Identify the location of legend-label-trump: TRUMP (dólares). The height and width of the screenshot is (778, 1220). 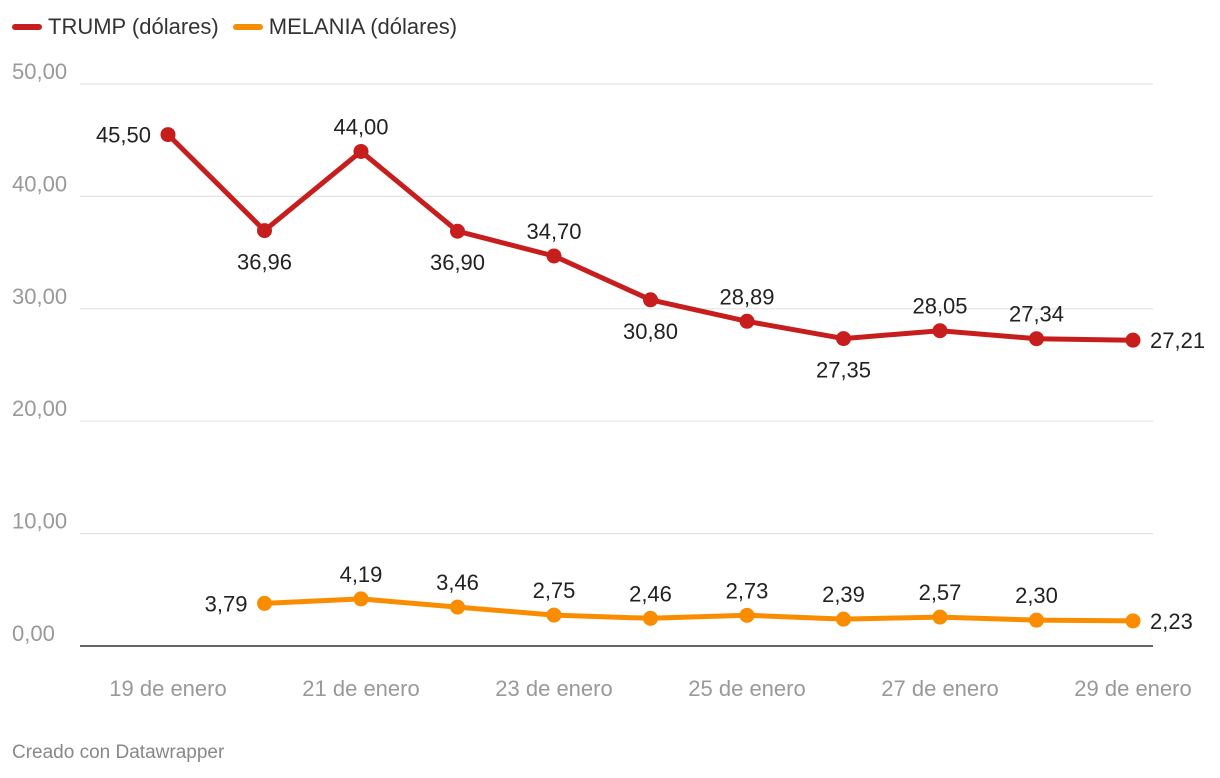
(133, 26).